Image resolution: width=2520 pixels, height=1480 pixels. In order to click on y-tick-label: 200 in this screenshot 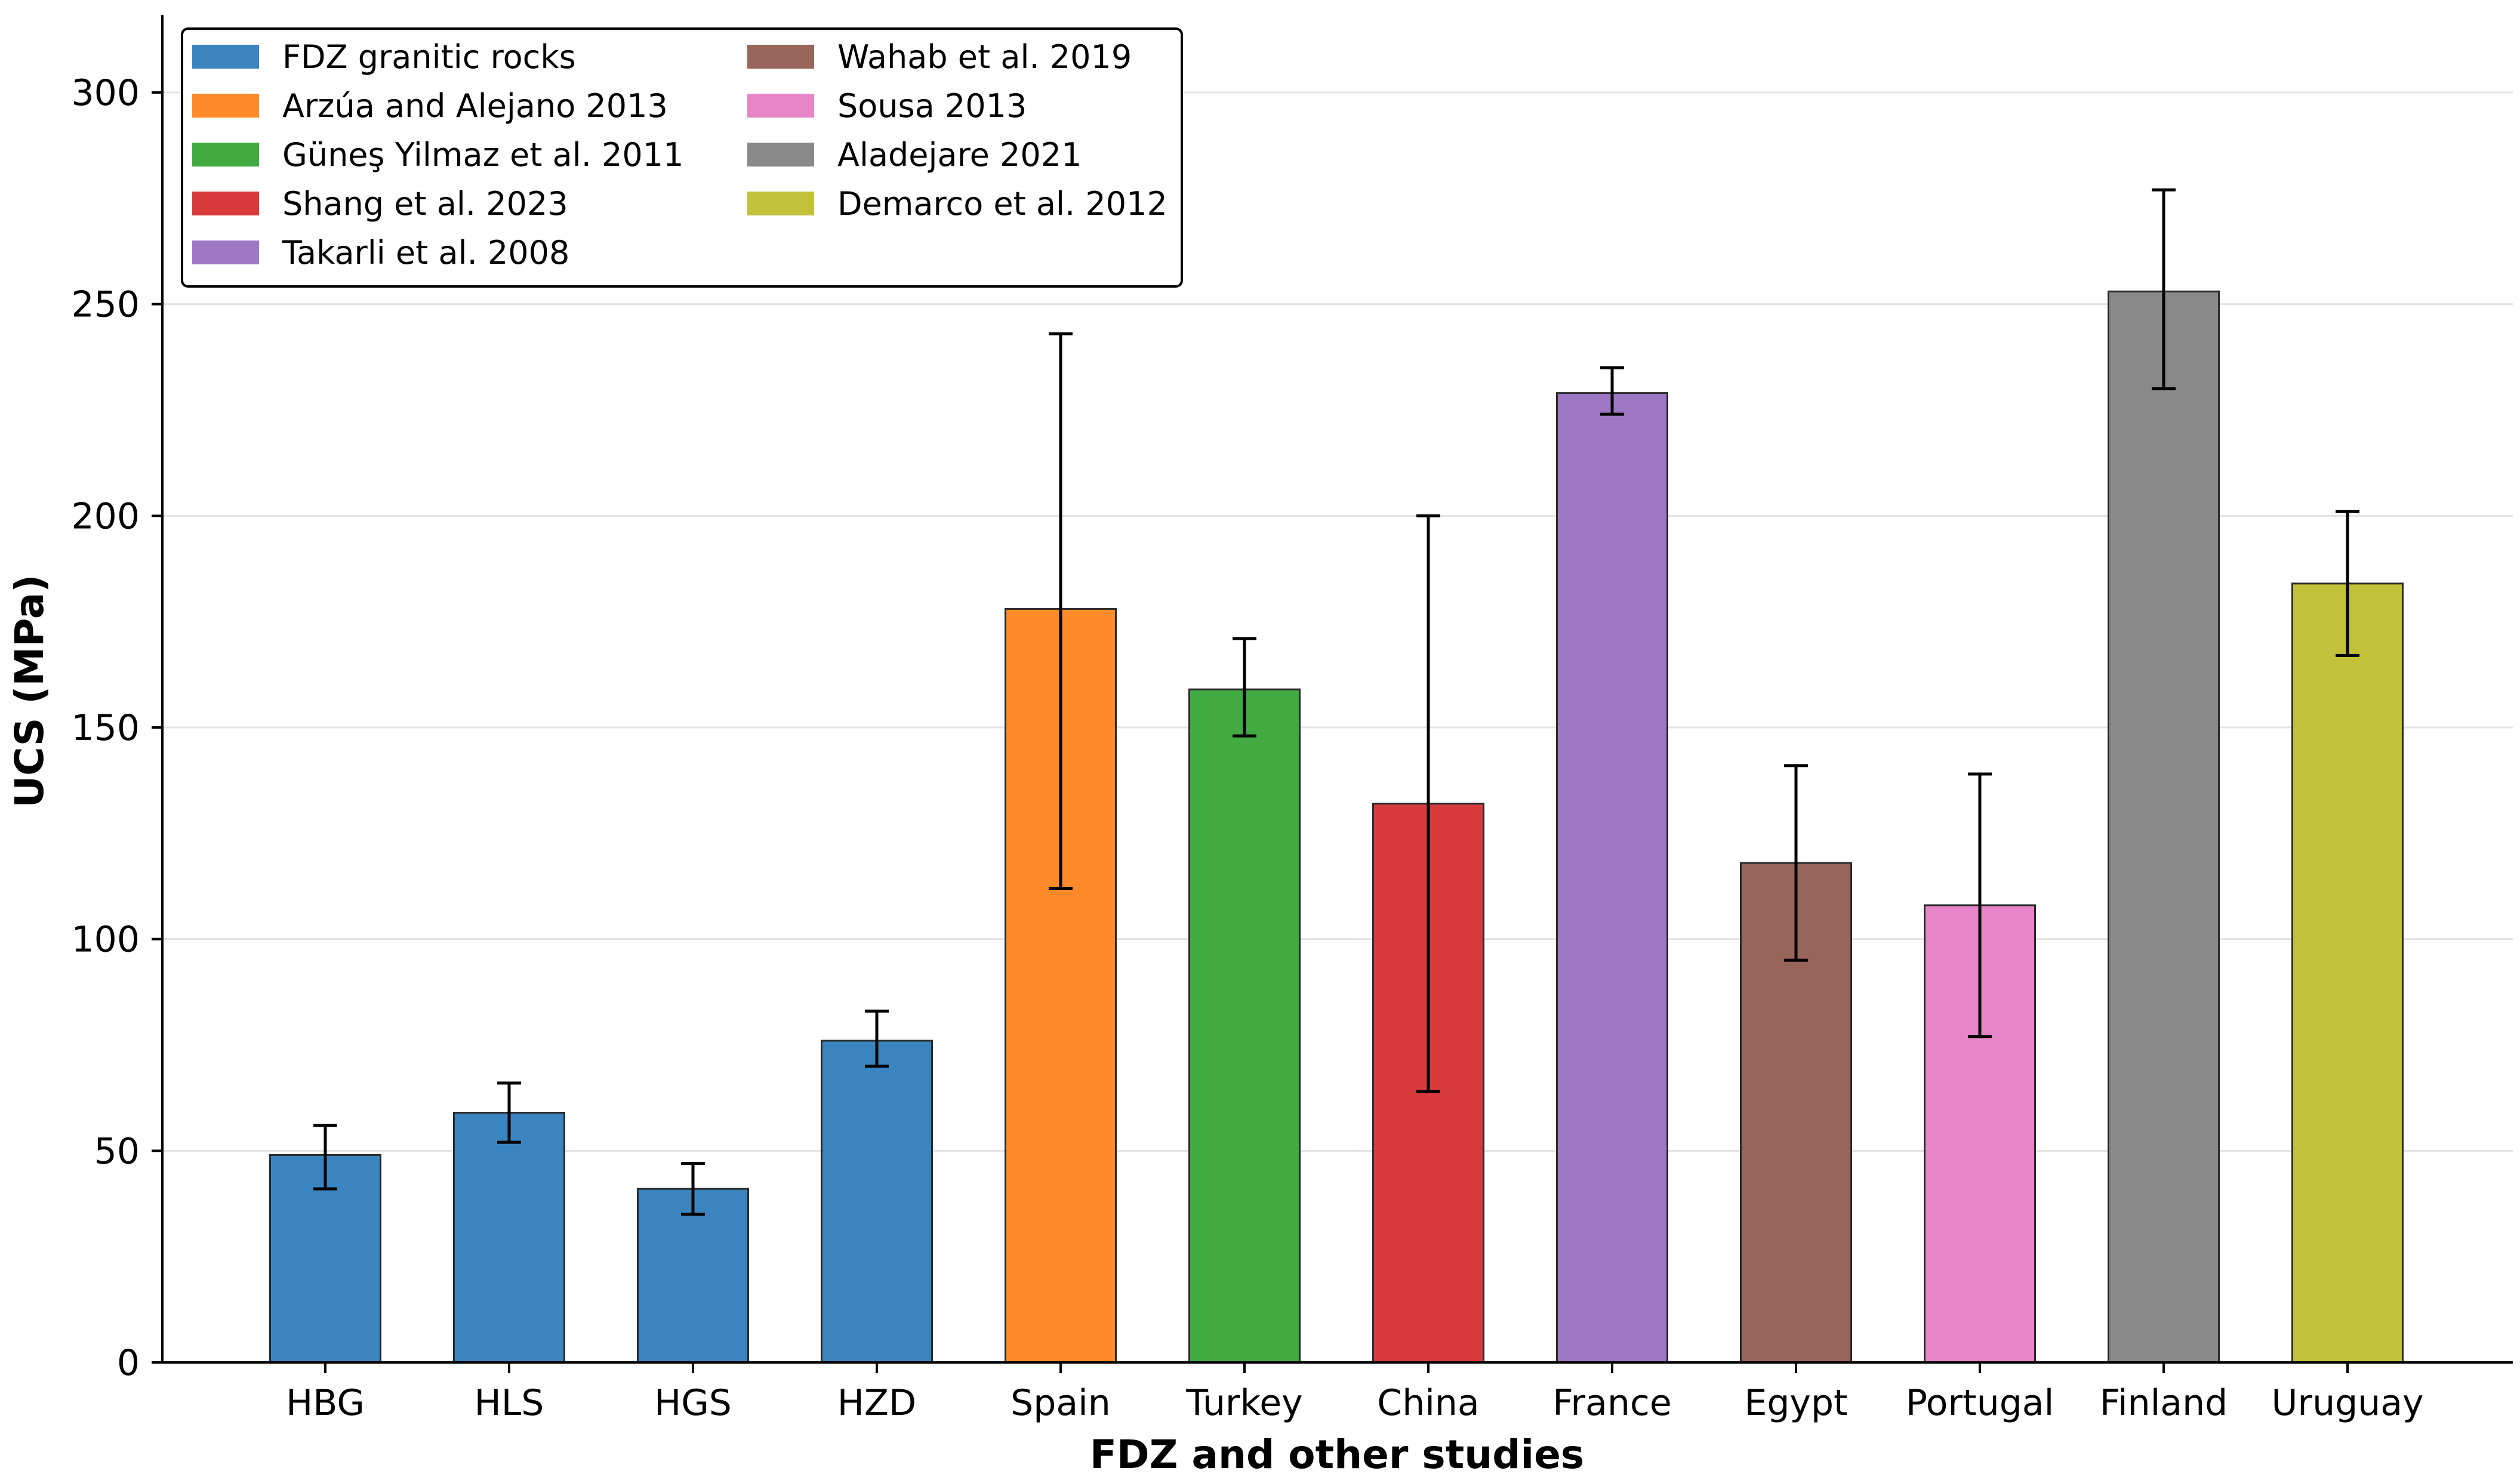, I will do `click(105, 516)`.